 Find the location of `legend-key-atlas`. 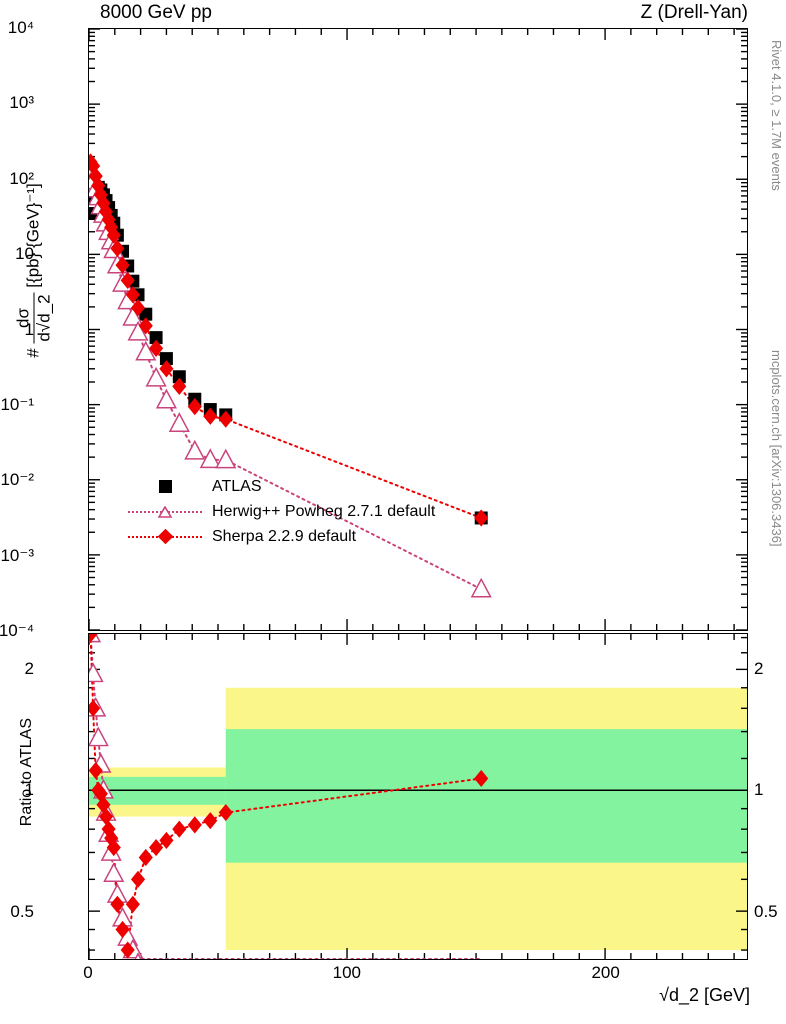

legend-key-atlas is located at coordinates (165, 487).